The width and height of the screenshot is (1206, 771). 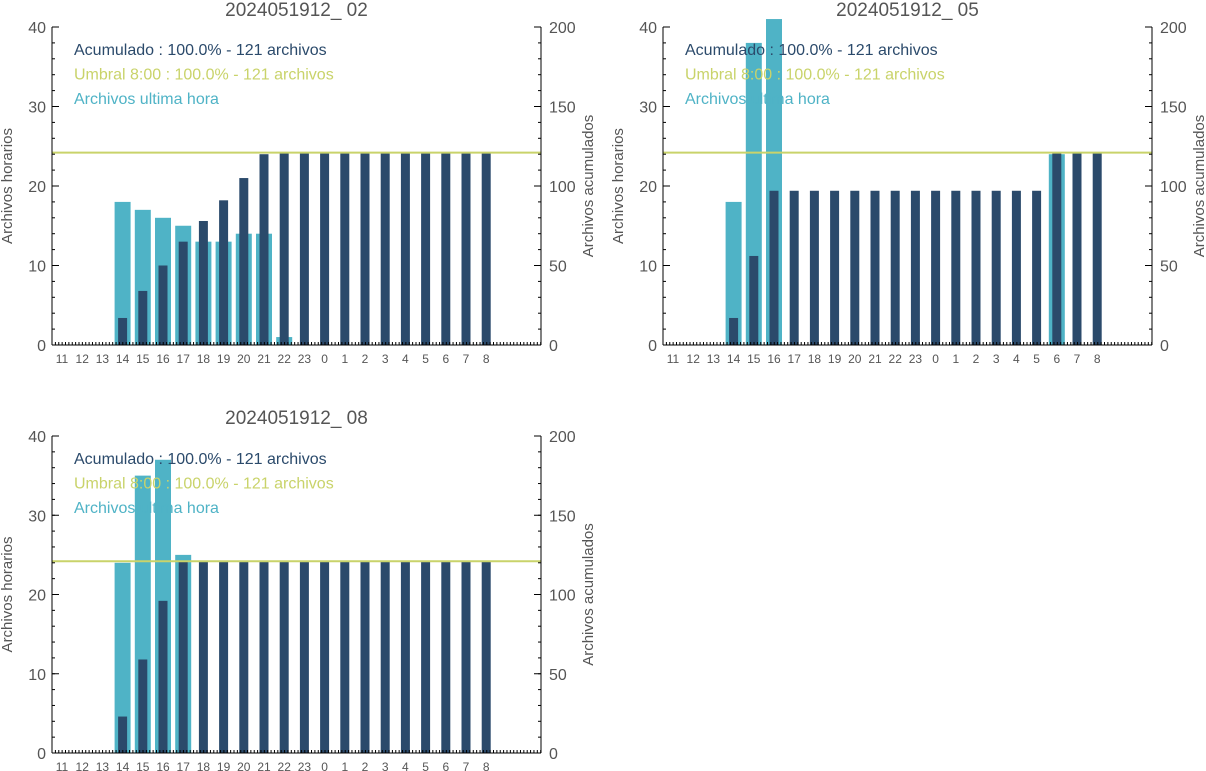 What do you see at coordinates (996, 359) in the screenshot?
I see `chart-2-x-tick-label-3: 3` at bounding box center [996, 359].